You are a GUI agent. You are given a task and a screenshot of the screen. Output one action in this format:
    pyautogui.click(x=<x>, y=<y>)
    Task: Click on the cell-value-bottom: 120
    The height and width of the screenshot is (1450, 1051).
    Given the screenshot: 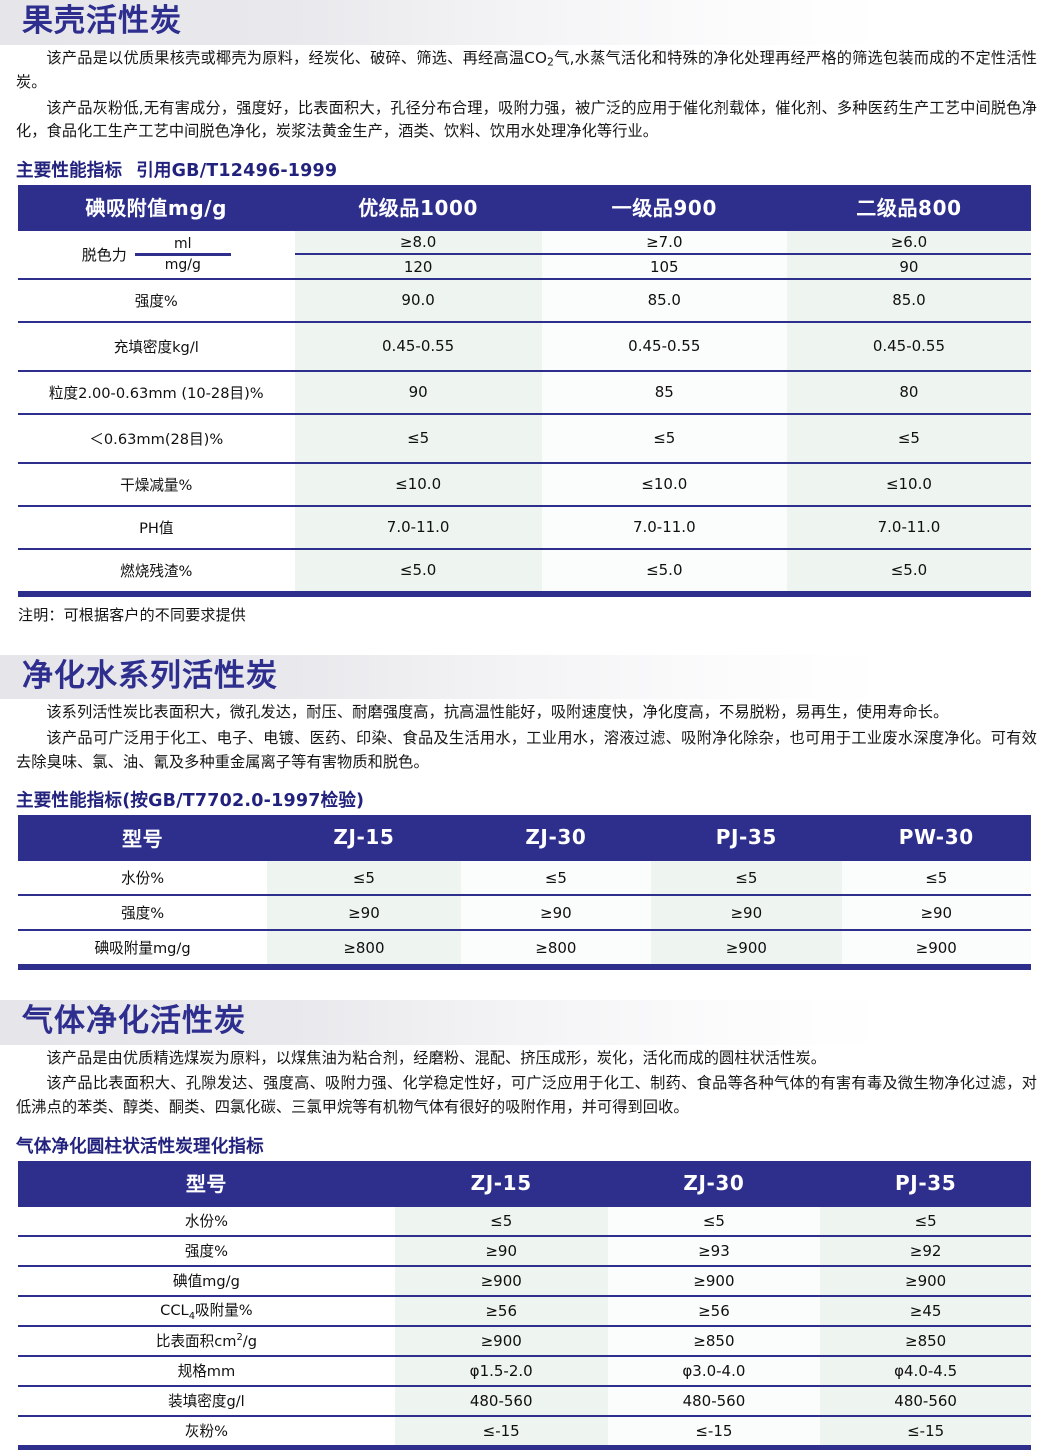 What is the action you would take?
    pyautogui.click(x=418, y=265)
    